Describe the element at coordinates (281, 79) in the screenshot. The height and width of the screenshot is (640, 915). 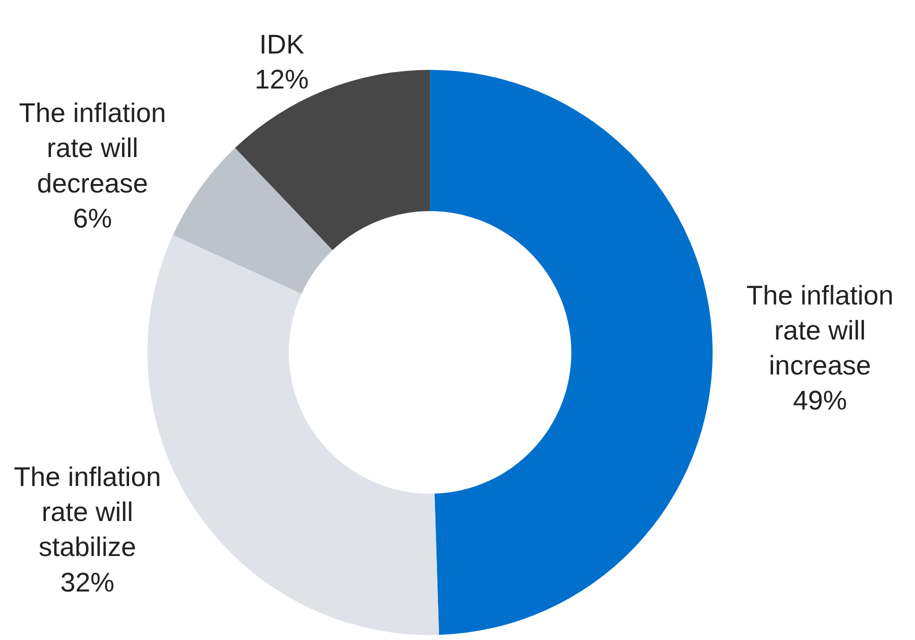
I see `data-label: 12%` at that location.